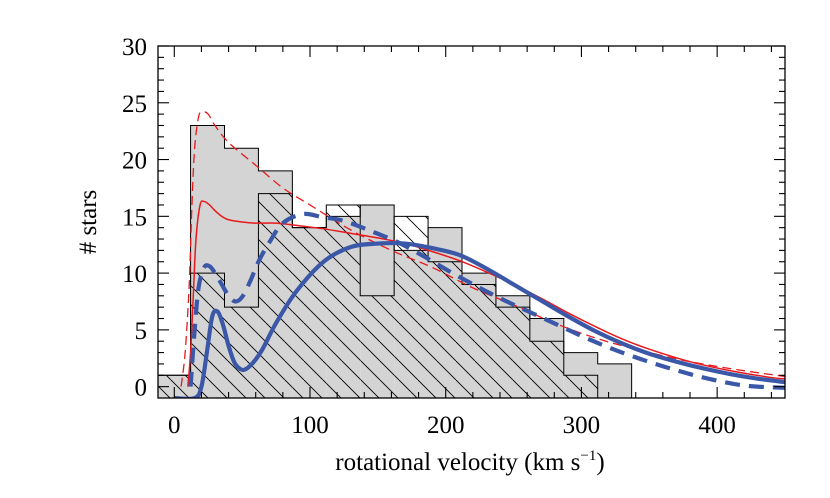 The height and width of the screenshot is (498, 830). I want to click on x-tick-labels: 0 100 200 300 400, so click(452, 425).